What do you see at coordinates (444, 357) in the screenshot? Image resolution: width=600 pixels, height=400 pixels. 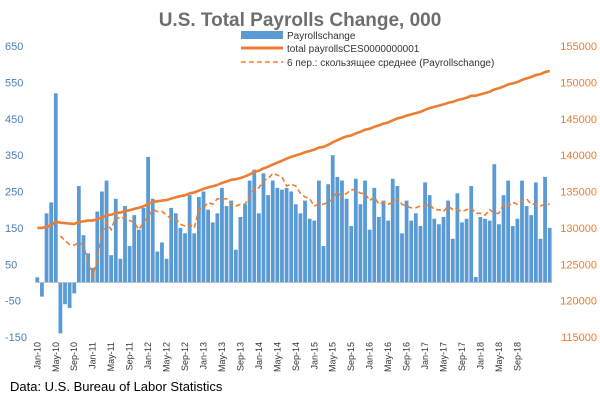 I see `x-tick-label: May-17` at bounding box center [444, 357].